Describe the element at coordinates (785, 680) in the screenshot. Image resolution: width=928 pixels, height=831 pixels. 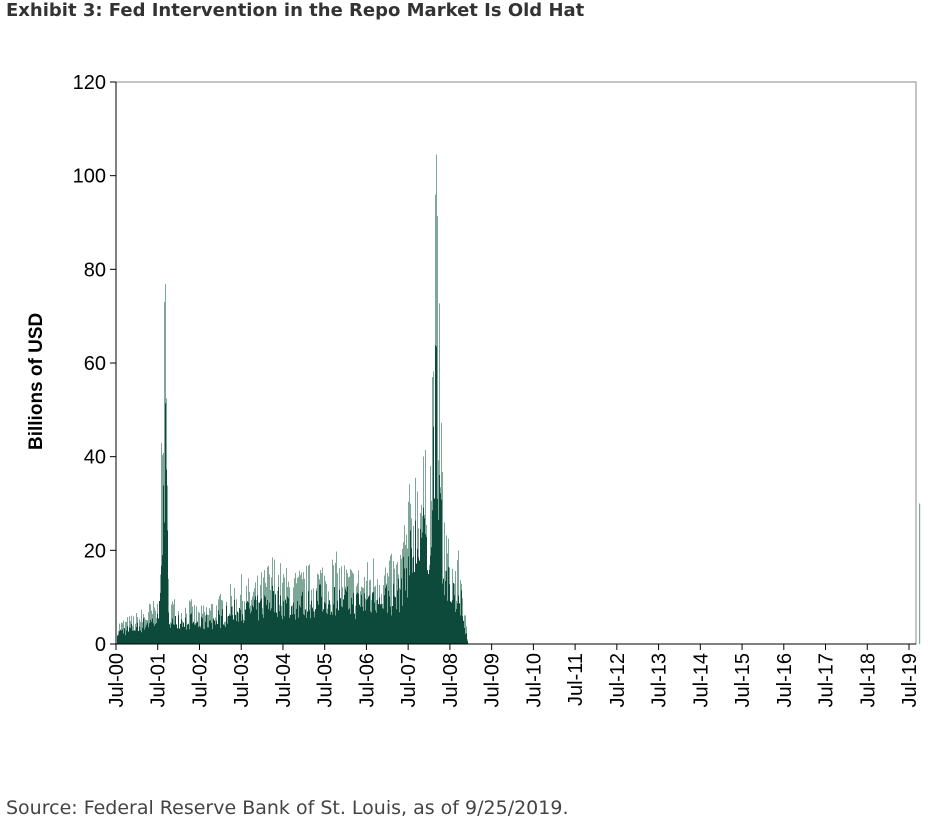
I see `x-tick-label: Jul-16` at that location.